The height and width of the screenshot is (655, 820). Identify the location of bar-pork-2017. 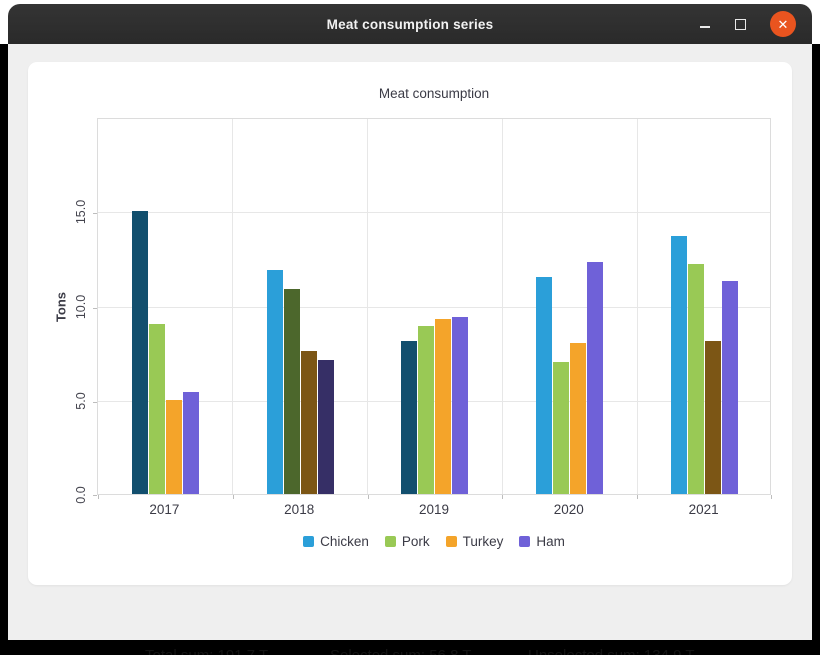
(156, 409).